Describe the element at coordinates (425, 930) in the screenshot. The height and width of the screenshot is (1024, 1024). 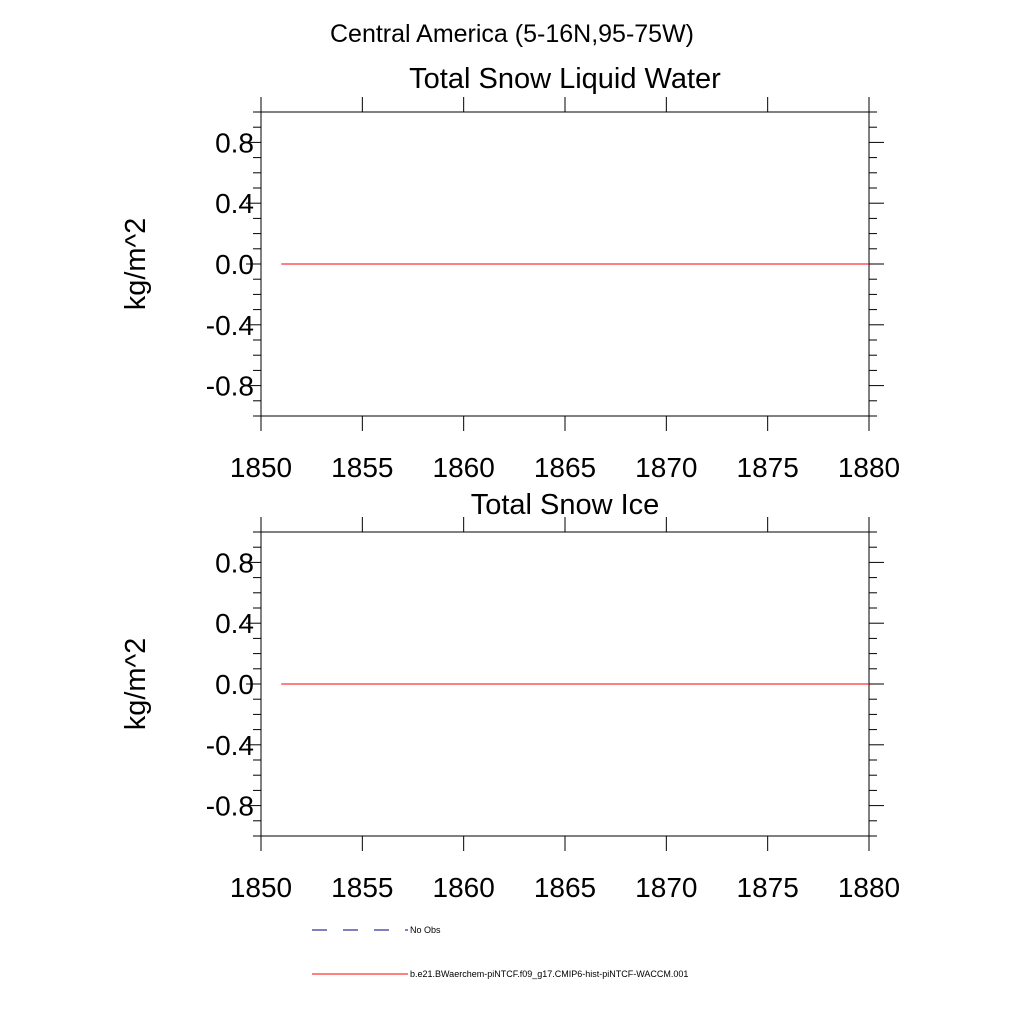
I see `legend-label-no-obs: No Obs` at that location.